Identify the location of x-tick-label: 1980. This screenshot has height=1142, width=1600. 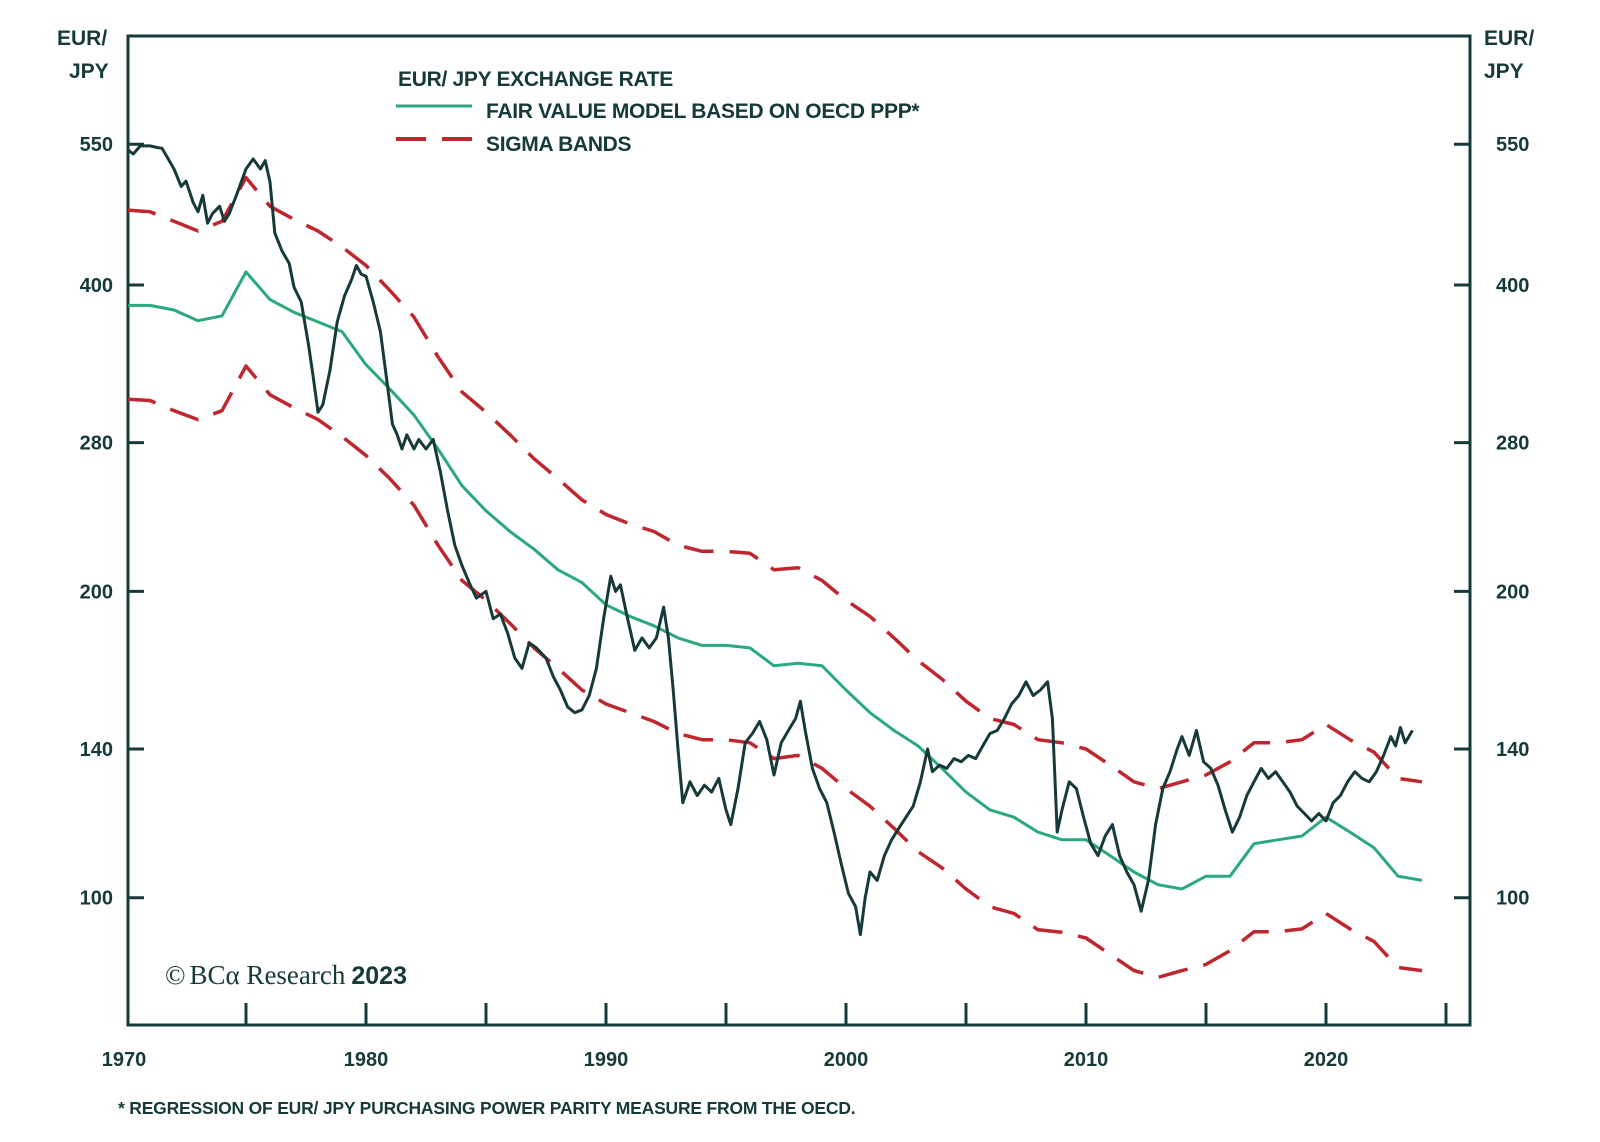
(366, 1060).